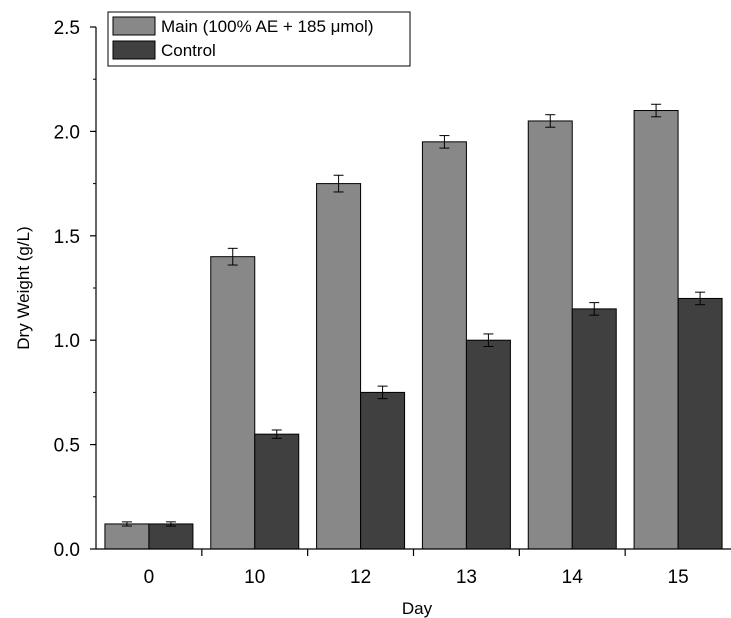 This screenshot has height=618, width=731. I want to click on x-tick-label: 12, so click(360, 577).